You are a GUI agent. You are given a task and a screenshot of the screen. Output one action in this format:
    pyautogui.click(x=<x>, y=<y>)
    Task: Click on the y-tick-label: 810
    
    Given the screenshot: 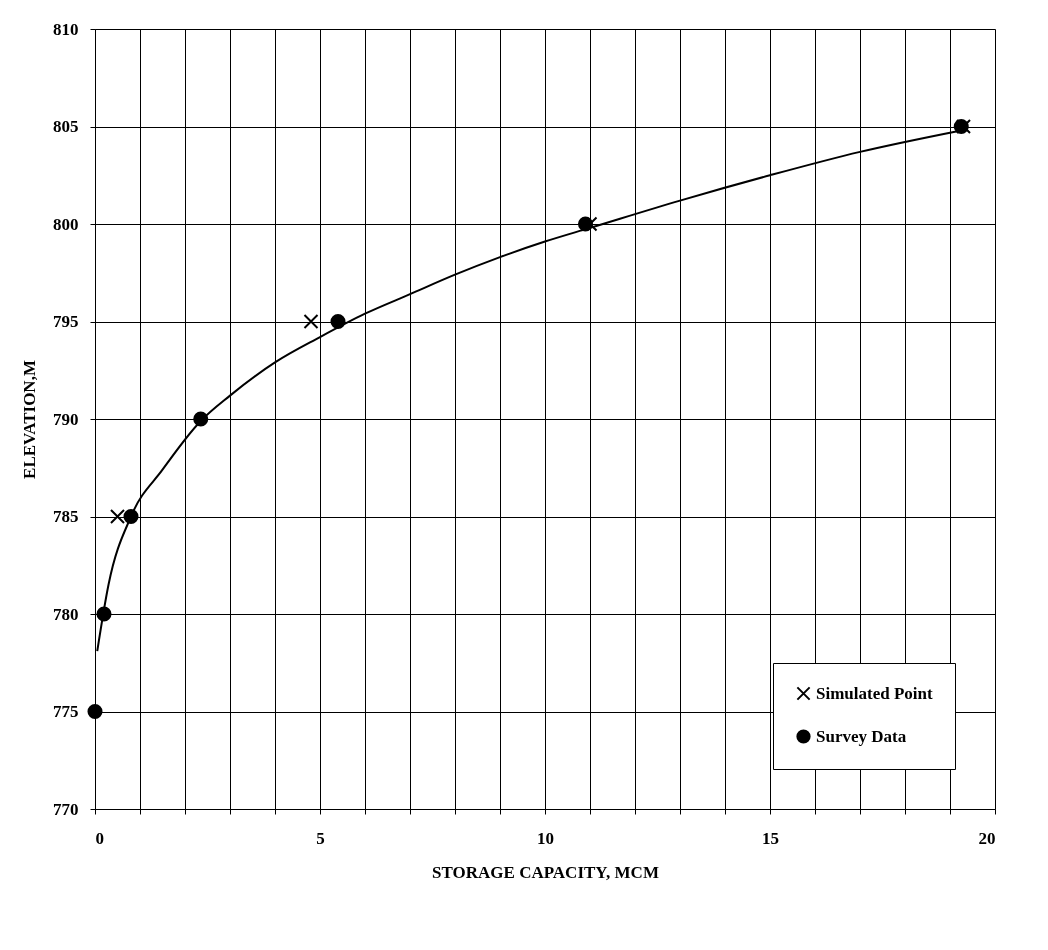 What is the action you would take?
    pyautogui.click(x=66, y=29)
    